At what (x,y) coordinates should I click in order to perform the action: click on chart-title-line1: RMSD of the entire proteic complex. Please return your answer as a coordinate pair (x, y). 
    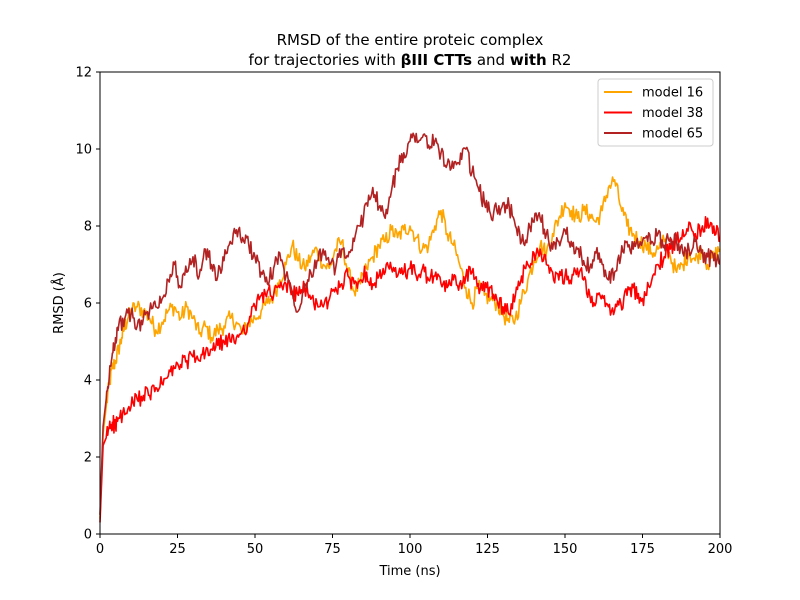
    Looking at the image, I should click on (410, 40).